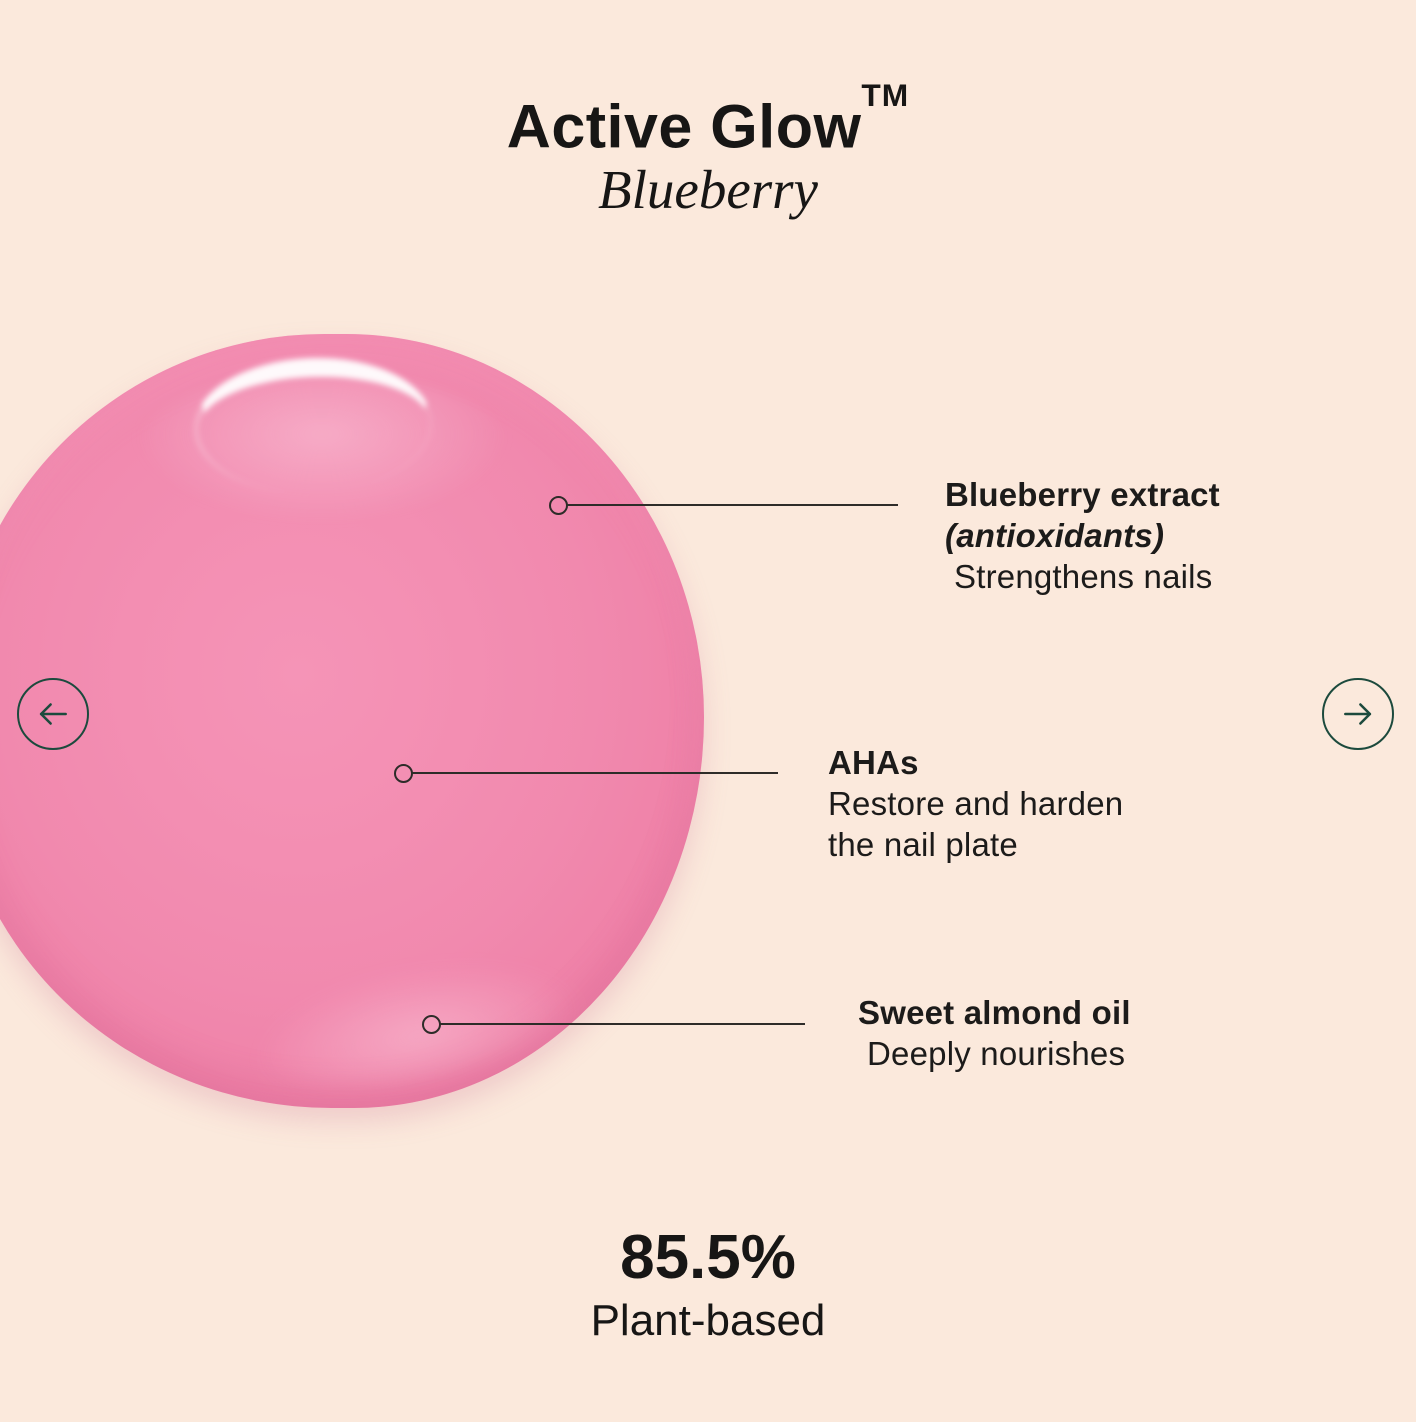 Image resolution: width=1416 pixels, height=1422 pixels. Describe the element at coordinates (1083, 576) in the screenshot. I see `callout-description: Strengthens nails` at that location.